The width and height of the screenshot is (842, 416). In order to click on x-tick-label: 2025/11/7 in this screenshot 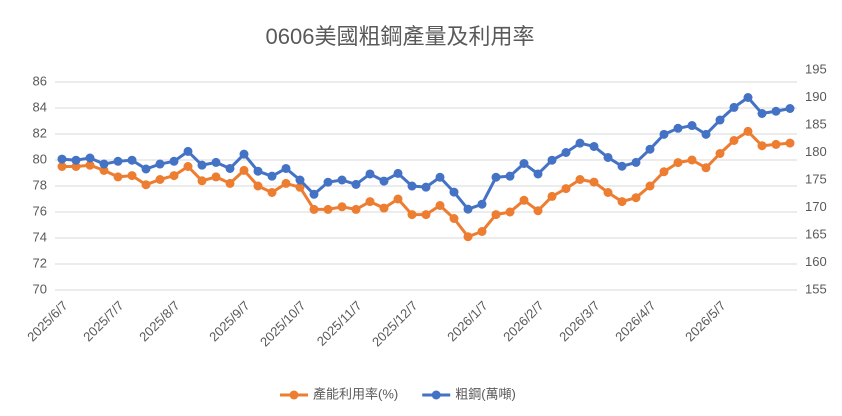, I will do `click(339, 323)`.